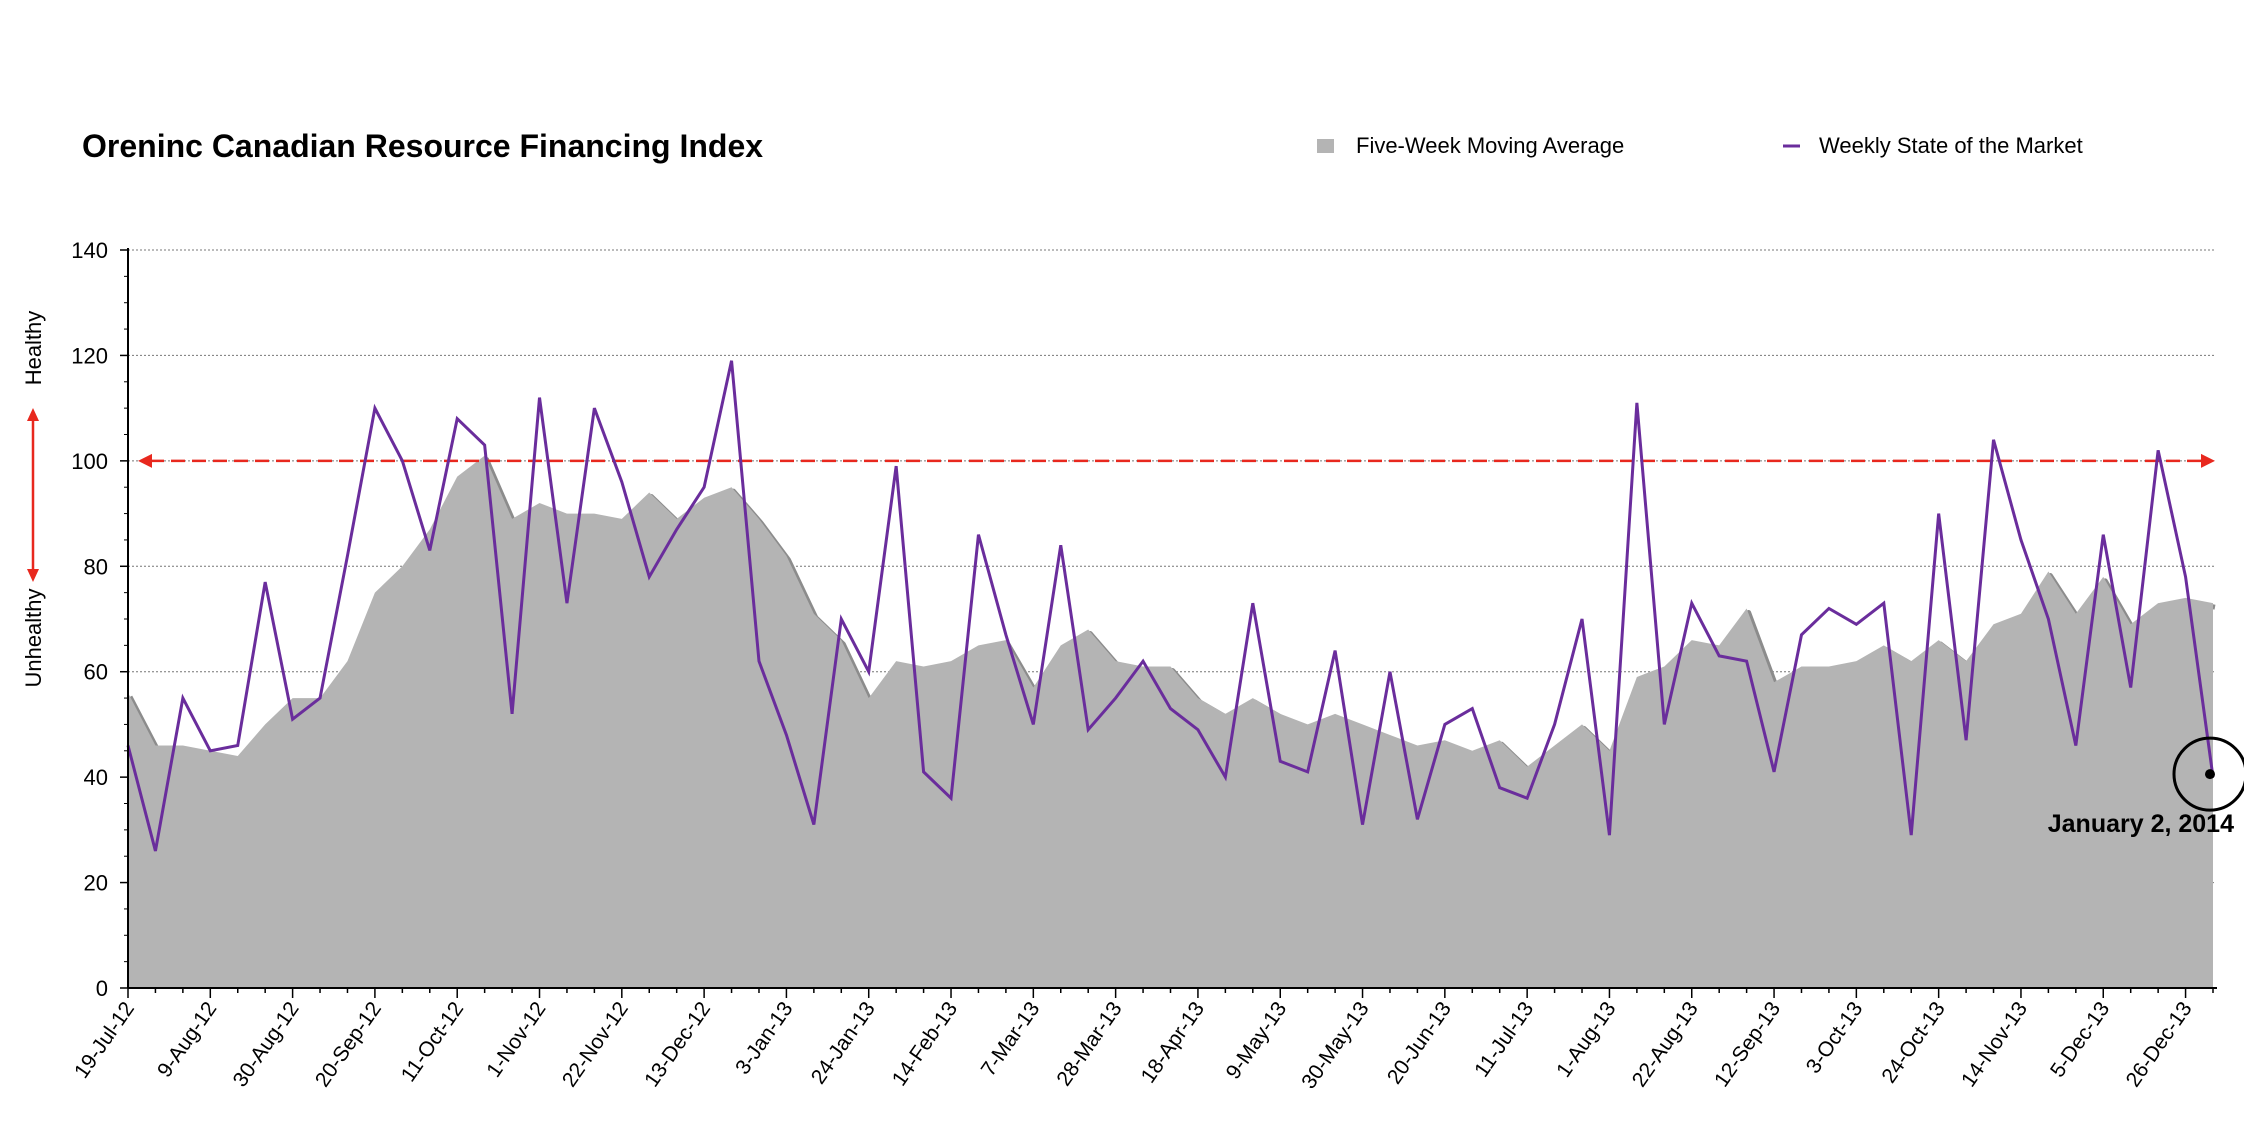 Image resolution: width=2244 pixels, height=1140 pixels. I want to click on x-tick-label: 22-Nov-12, so click(595, 1045).